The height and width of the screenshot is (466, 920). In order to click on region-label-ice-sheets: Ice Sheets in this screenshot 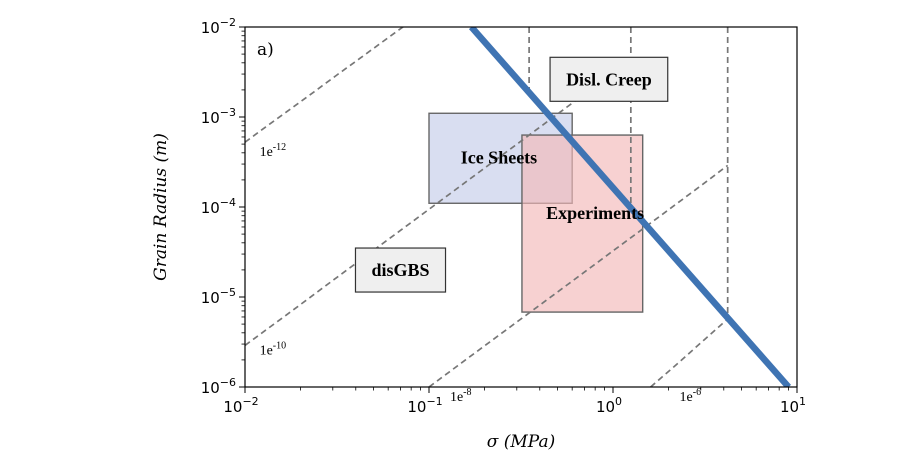, I will do `click(499, 157)`.